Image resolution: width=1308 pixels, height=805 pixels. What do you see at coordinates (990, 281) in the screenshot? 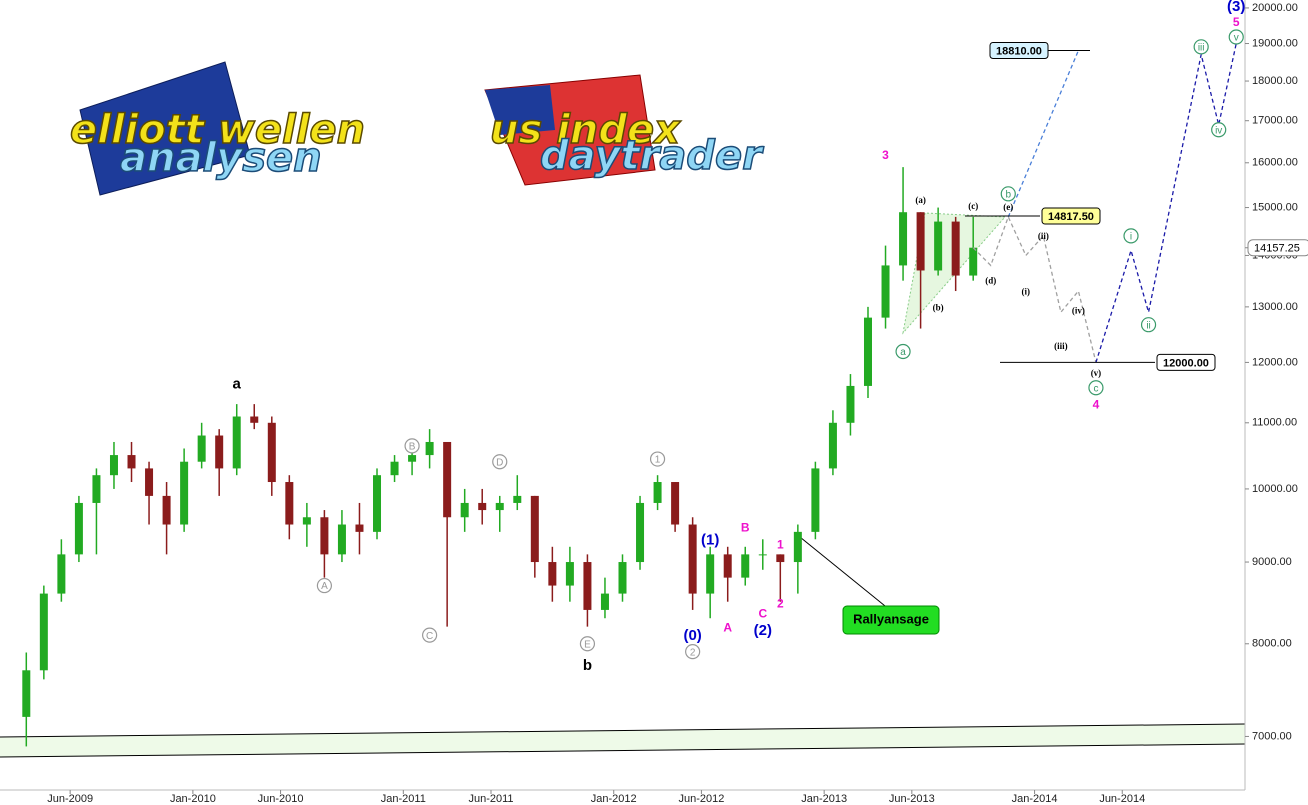
I see `wave-label: (d)` at bounding box center [990, 281].